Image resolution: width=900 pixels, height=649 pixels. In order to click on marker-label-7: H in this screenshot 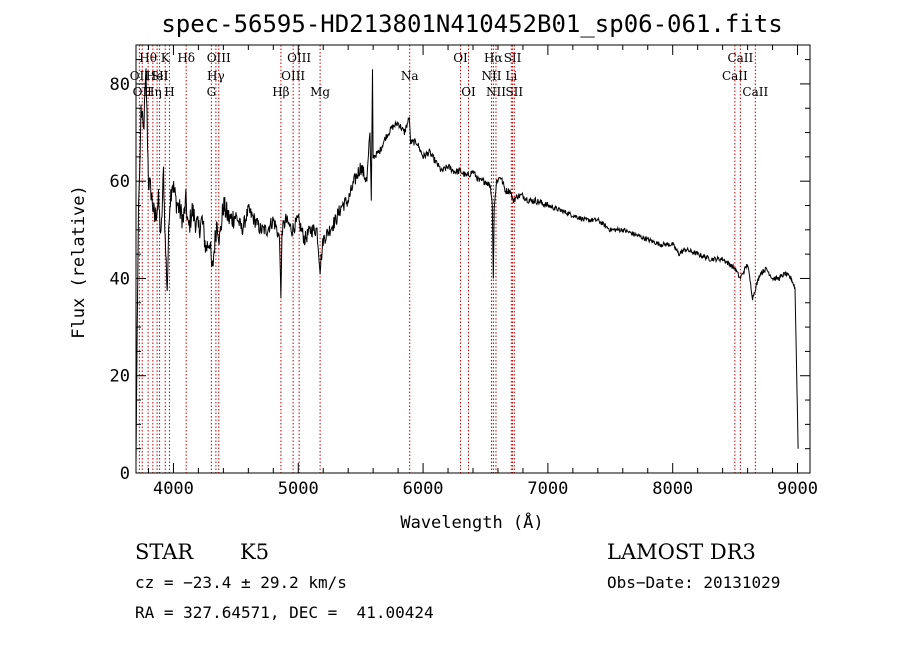, I will do `click(169, 92)`.